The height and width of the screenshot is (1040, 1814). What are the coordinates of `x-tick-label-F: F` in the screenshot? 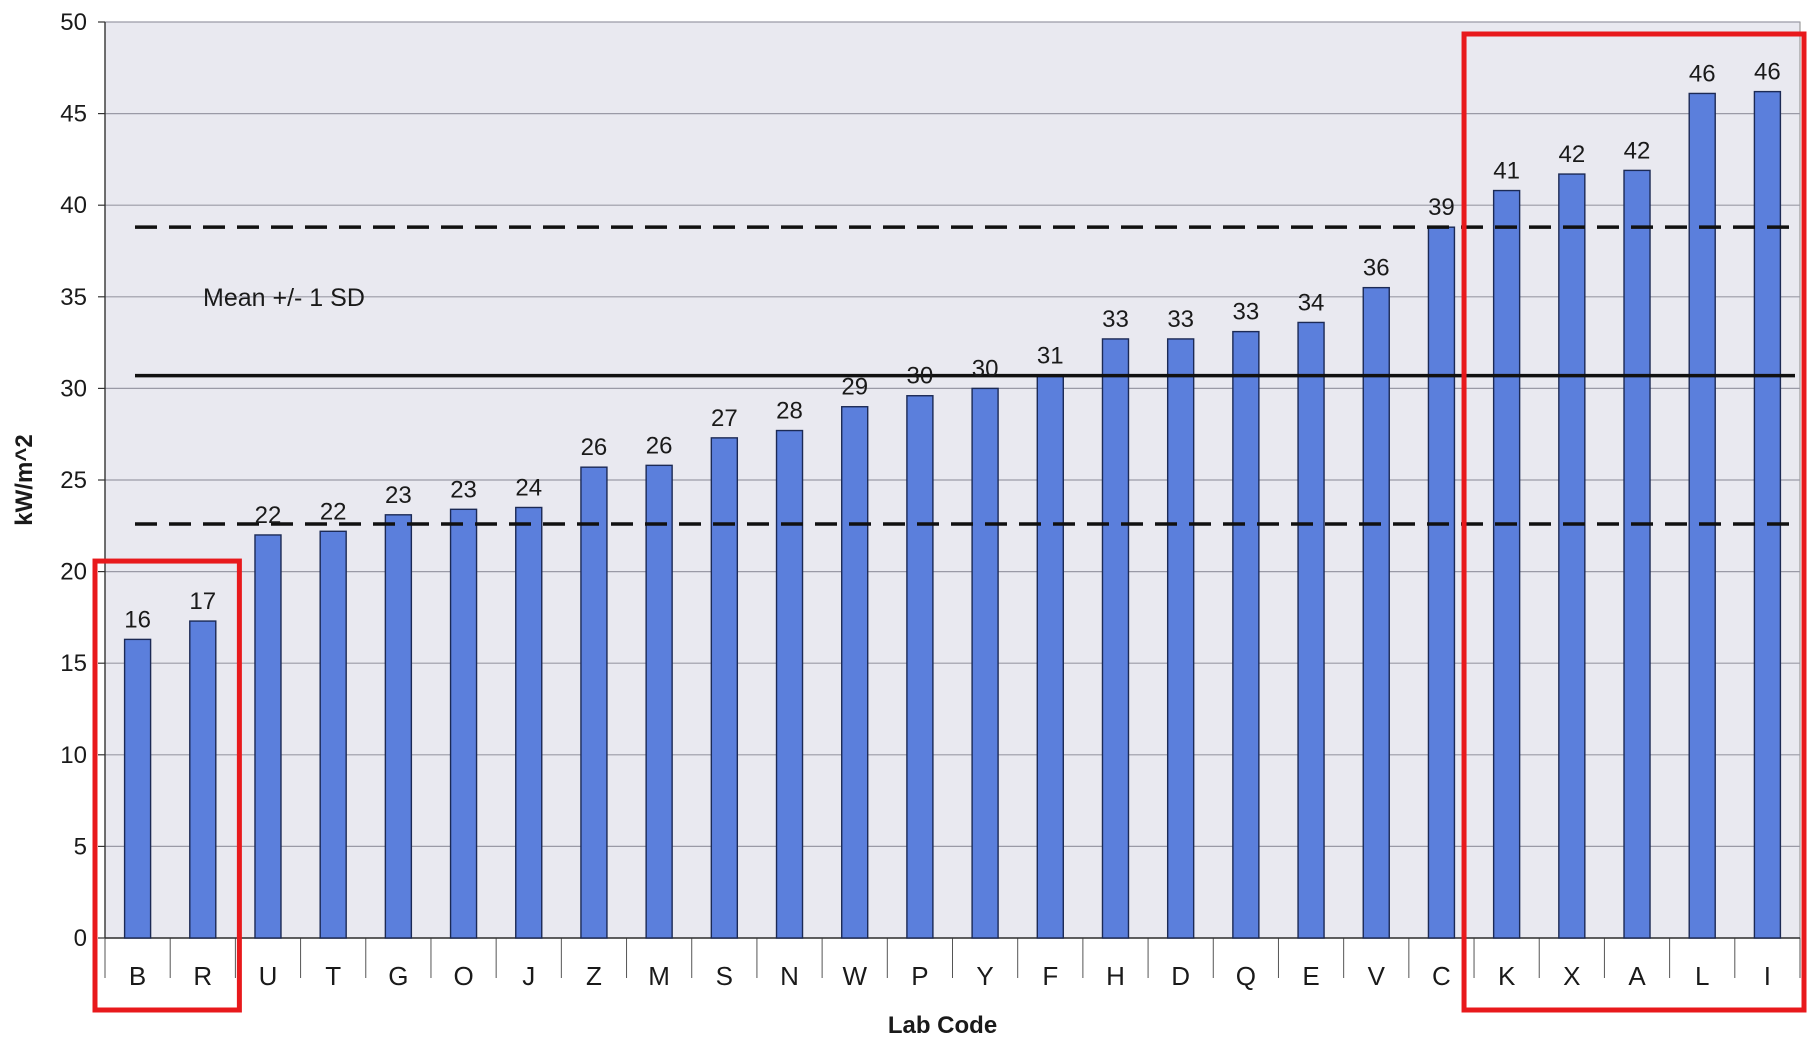 It's located at (1050, 976).